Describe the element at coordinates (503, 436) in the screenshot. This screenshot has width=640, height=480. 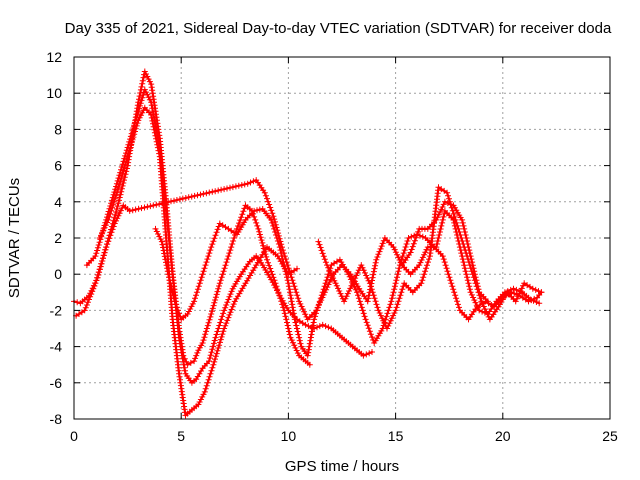
I see `x-tick-label: 20` at that location.